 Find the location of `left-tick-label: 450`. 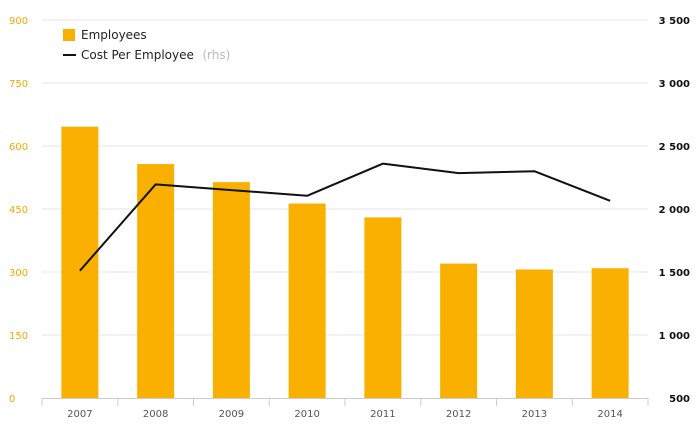

left-tick-label: 450 is located at coordinates (18, 210).